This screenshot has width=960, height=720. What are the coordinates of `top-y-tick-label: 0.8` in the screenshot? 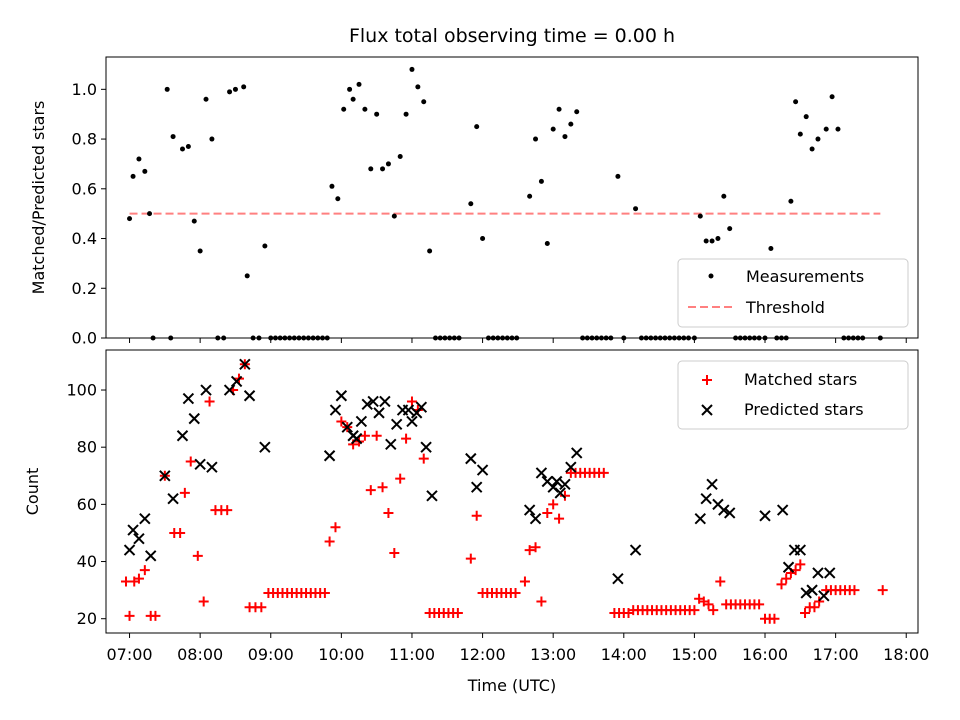 It's located at (84, 139).